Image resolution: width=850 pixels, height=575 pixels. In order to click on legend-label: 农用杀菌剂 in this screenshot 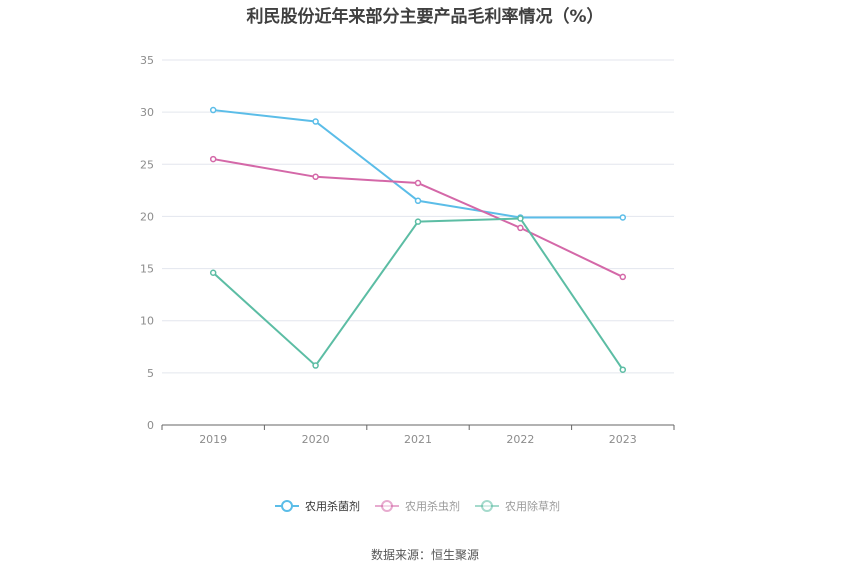, I will do `click(332, 506)`.